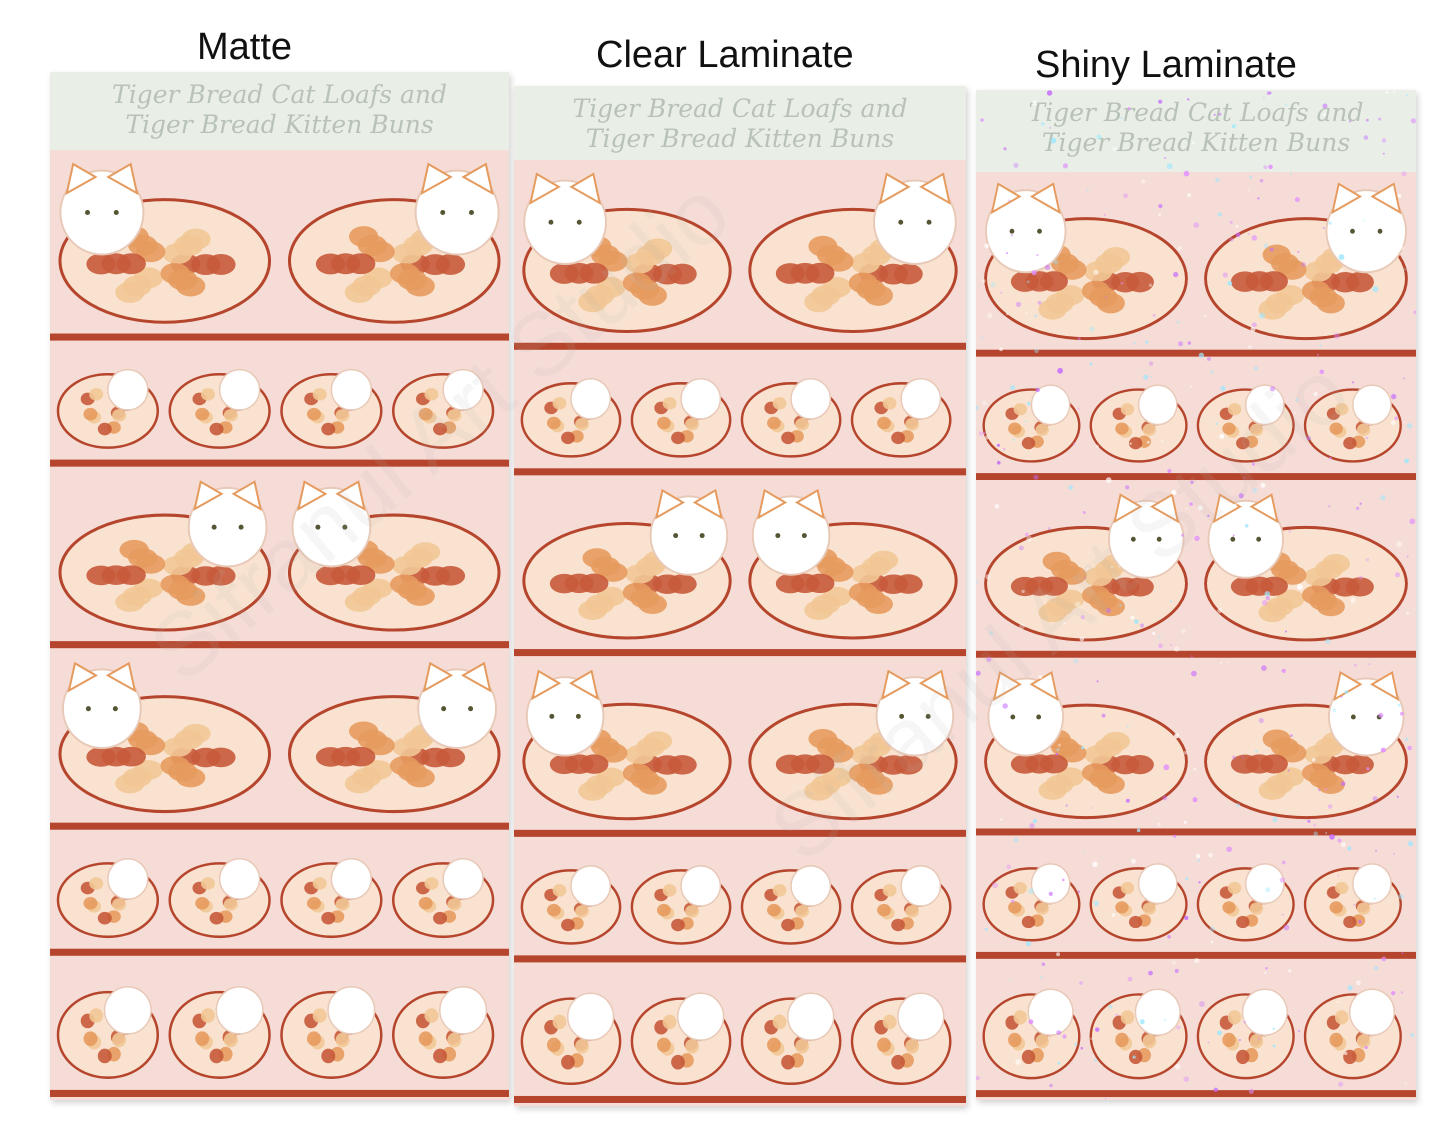 Image resolution: width=1445 pixels, height=1142 pixels. What do you see at coordinates (725, 55) in the screenshot?
I see `label-clear-laminate: Clear Laminate` at bounding box center [725, 55].